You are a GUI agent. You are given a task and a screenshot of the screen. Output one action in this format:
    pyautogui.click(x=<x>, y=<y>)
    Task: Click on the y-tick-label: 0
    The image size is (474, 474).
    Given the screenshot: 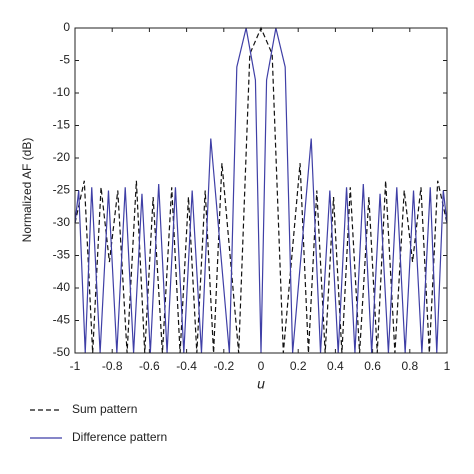 What is the action you would take?
    pyautogui.click(x=66, y=27)
    